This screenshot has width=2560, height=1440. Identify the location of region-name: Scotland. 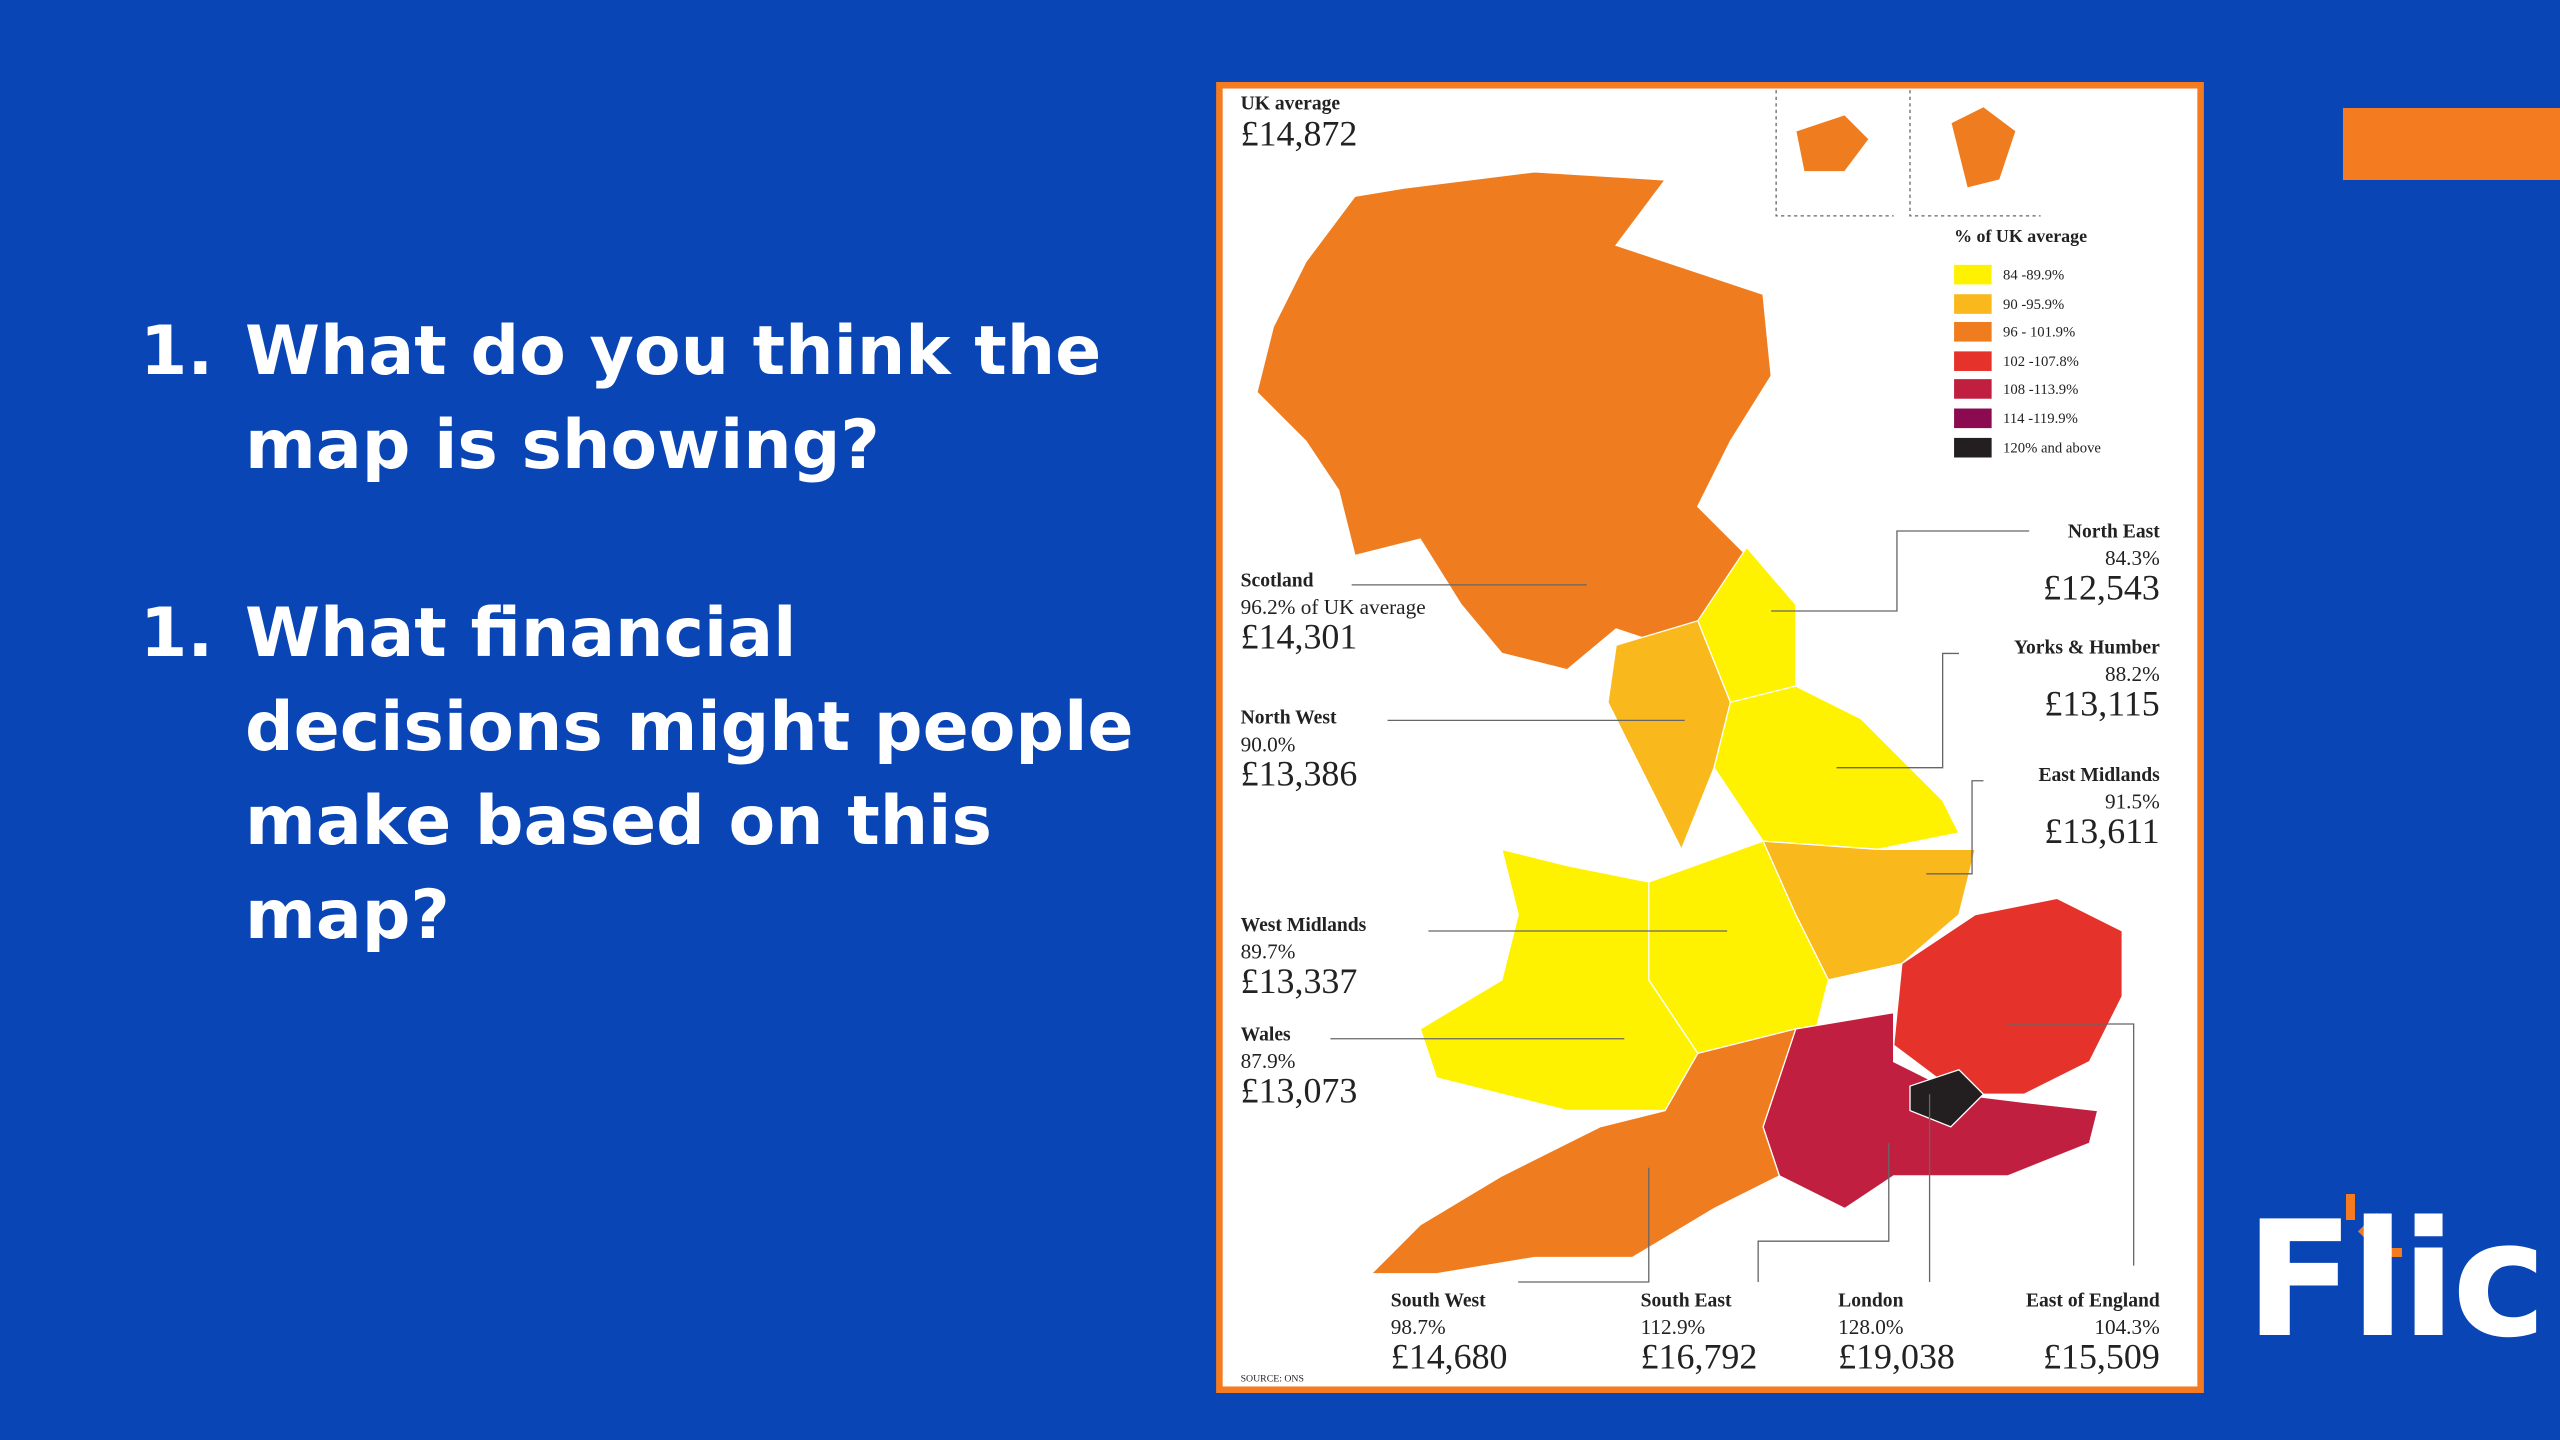
(1277, 580).